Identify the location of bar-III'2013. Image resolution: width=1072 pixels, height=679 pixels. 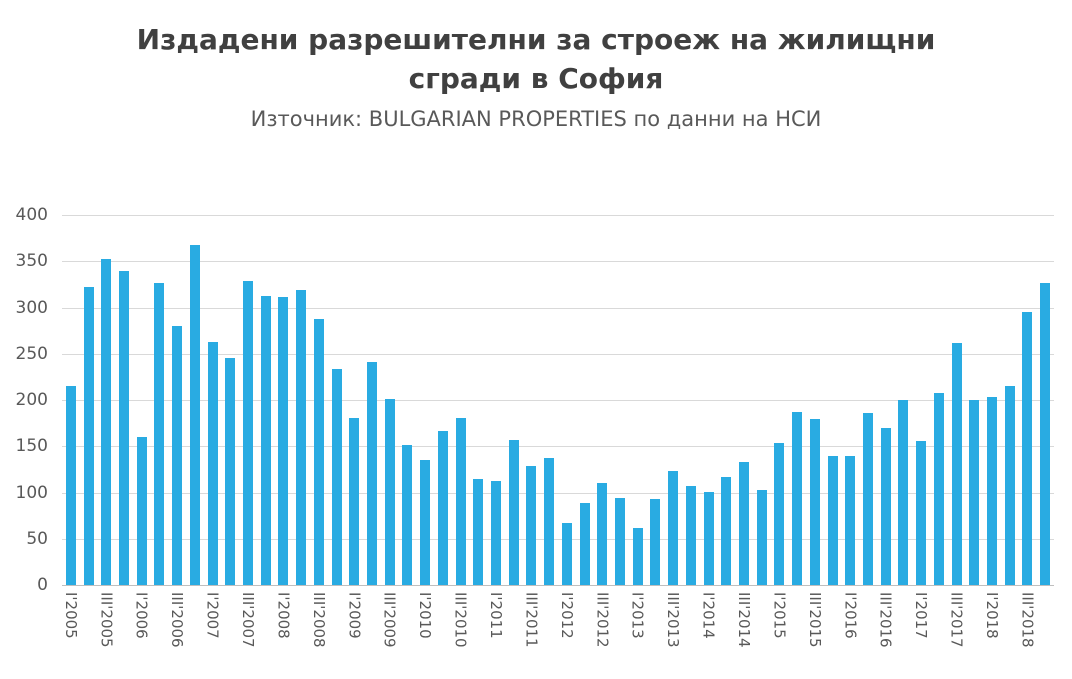
(673, 528).